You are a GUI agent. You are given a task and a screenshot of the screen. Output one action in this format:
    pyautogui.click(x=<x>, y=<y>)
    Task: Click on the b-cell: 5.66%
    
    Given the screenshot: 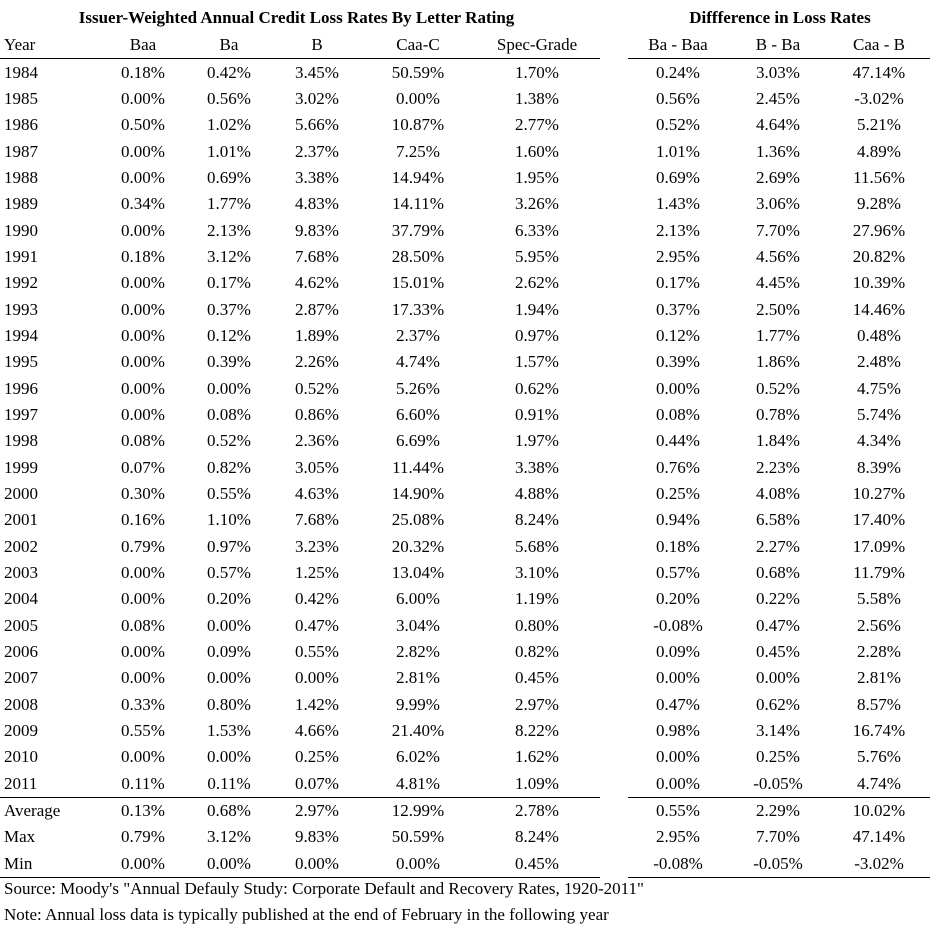 What is the action you would take?
    pyautogui.click(x=317, y=125)
    